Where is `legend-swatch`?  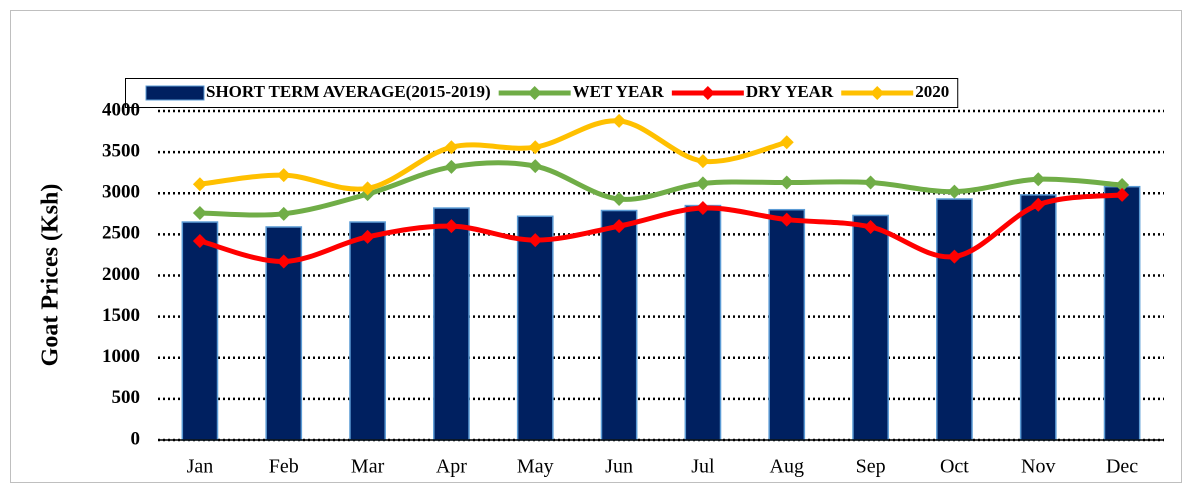
legend-swatch is located at coordinates (175, 93).